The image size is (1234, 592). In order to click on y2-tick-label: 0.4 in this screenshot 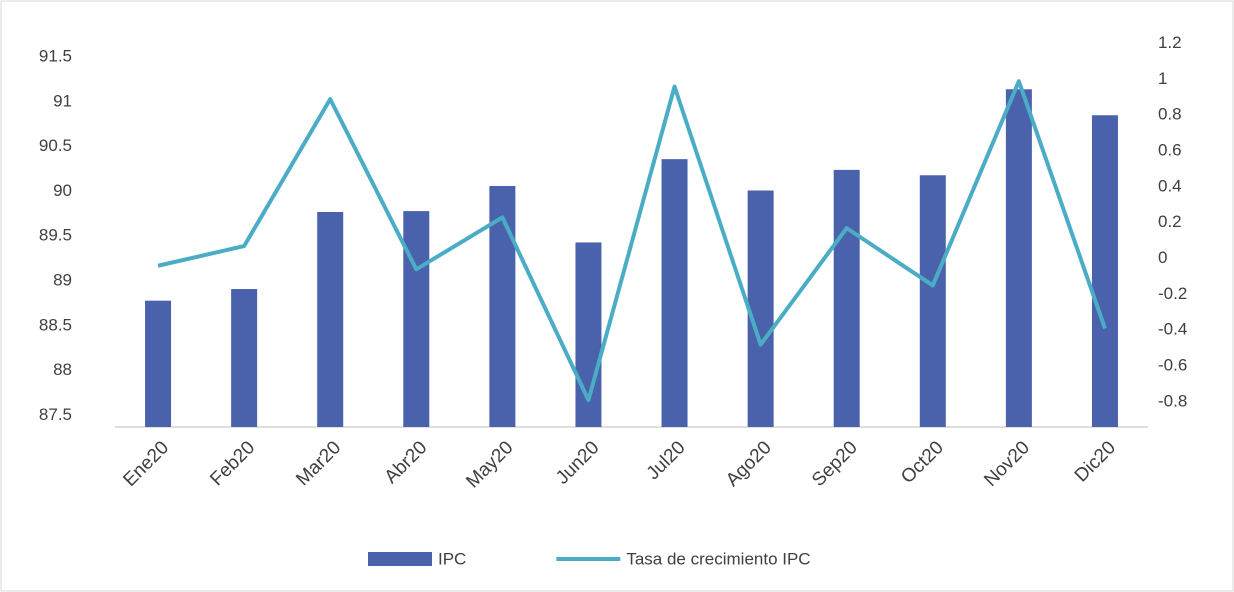, I will do `click(1170, 185)`.